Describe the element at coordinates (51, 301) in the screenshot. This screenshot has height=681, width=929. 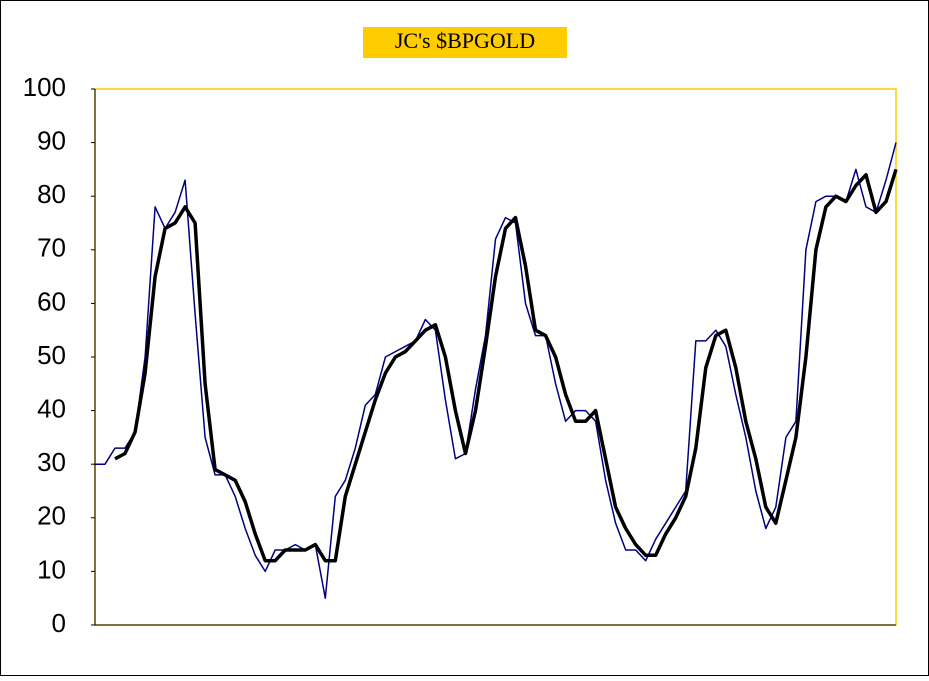
I see `y-tick-label: 60` at that location.